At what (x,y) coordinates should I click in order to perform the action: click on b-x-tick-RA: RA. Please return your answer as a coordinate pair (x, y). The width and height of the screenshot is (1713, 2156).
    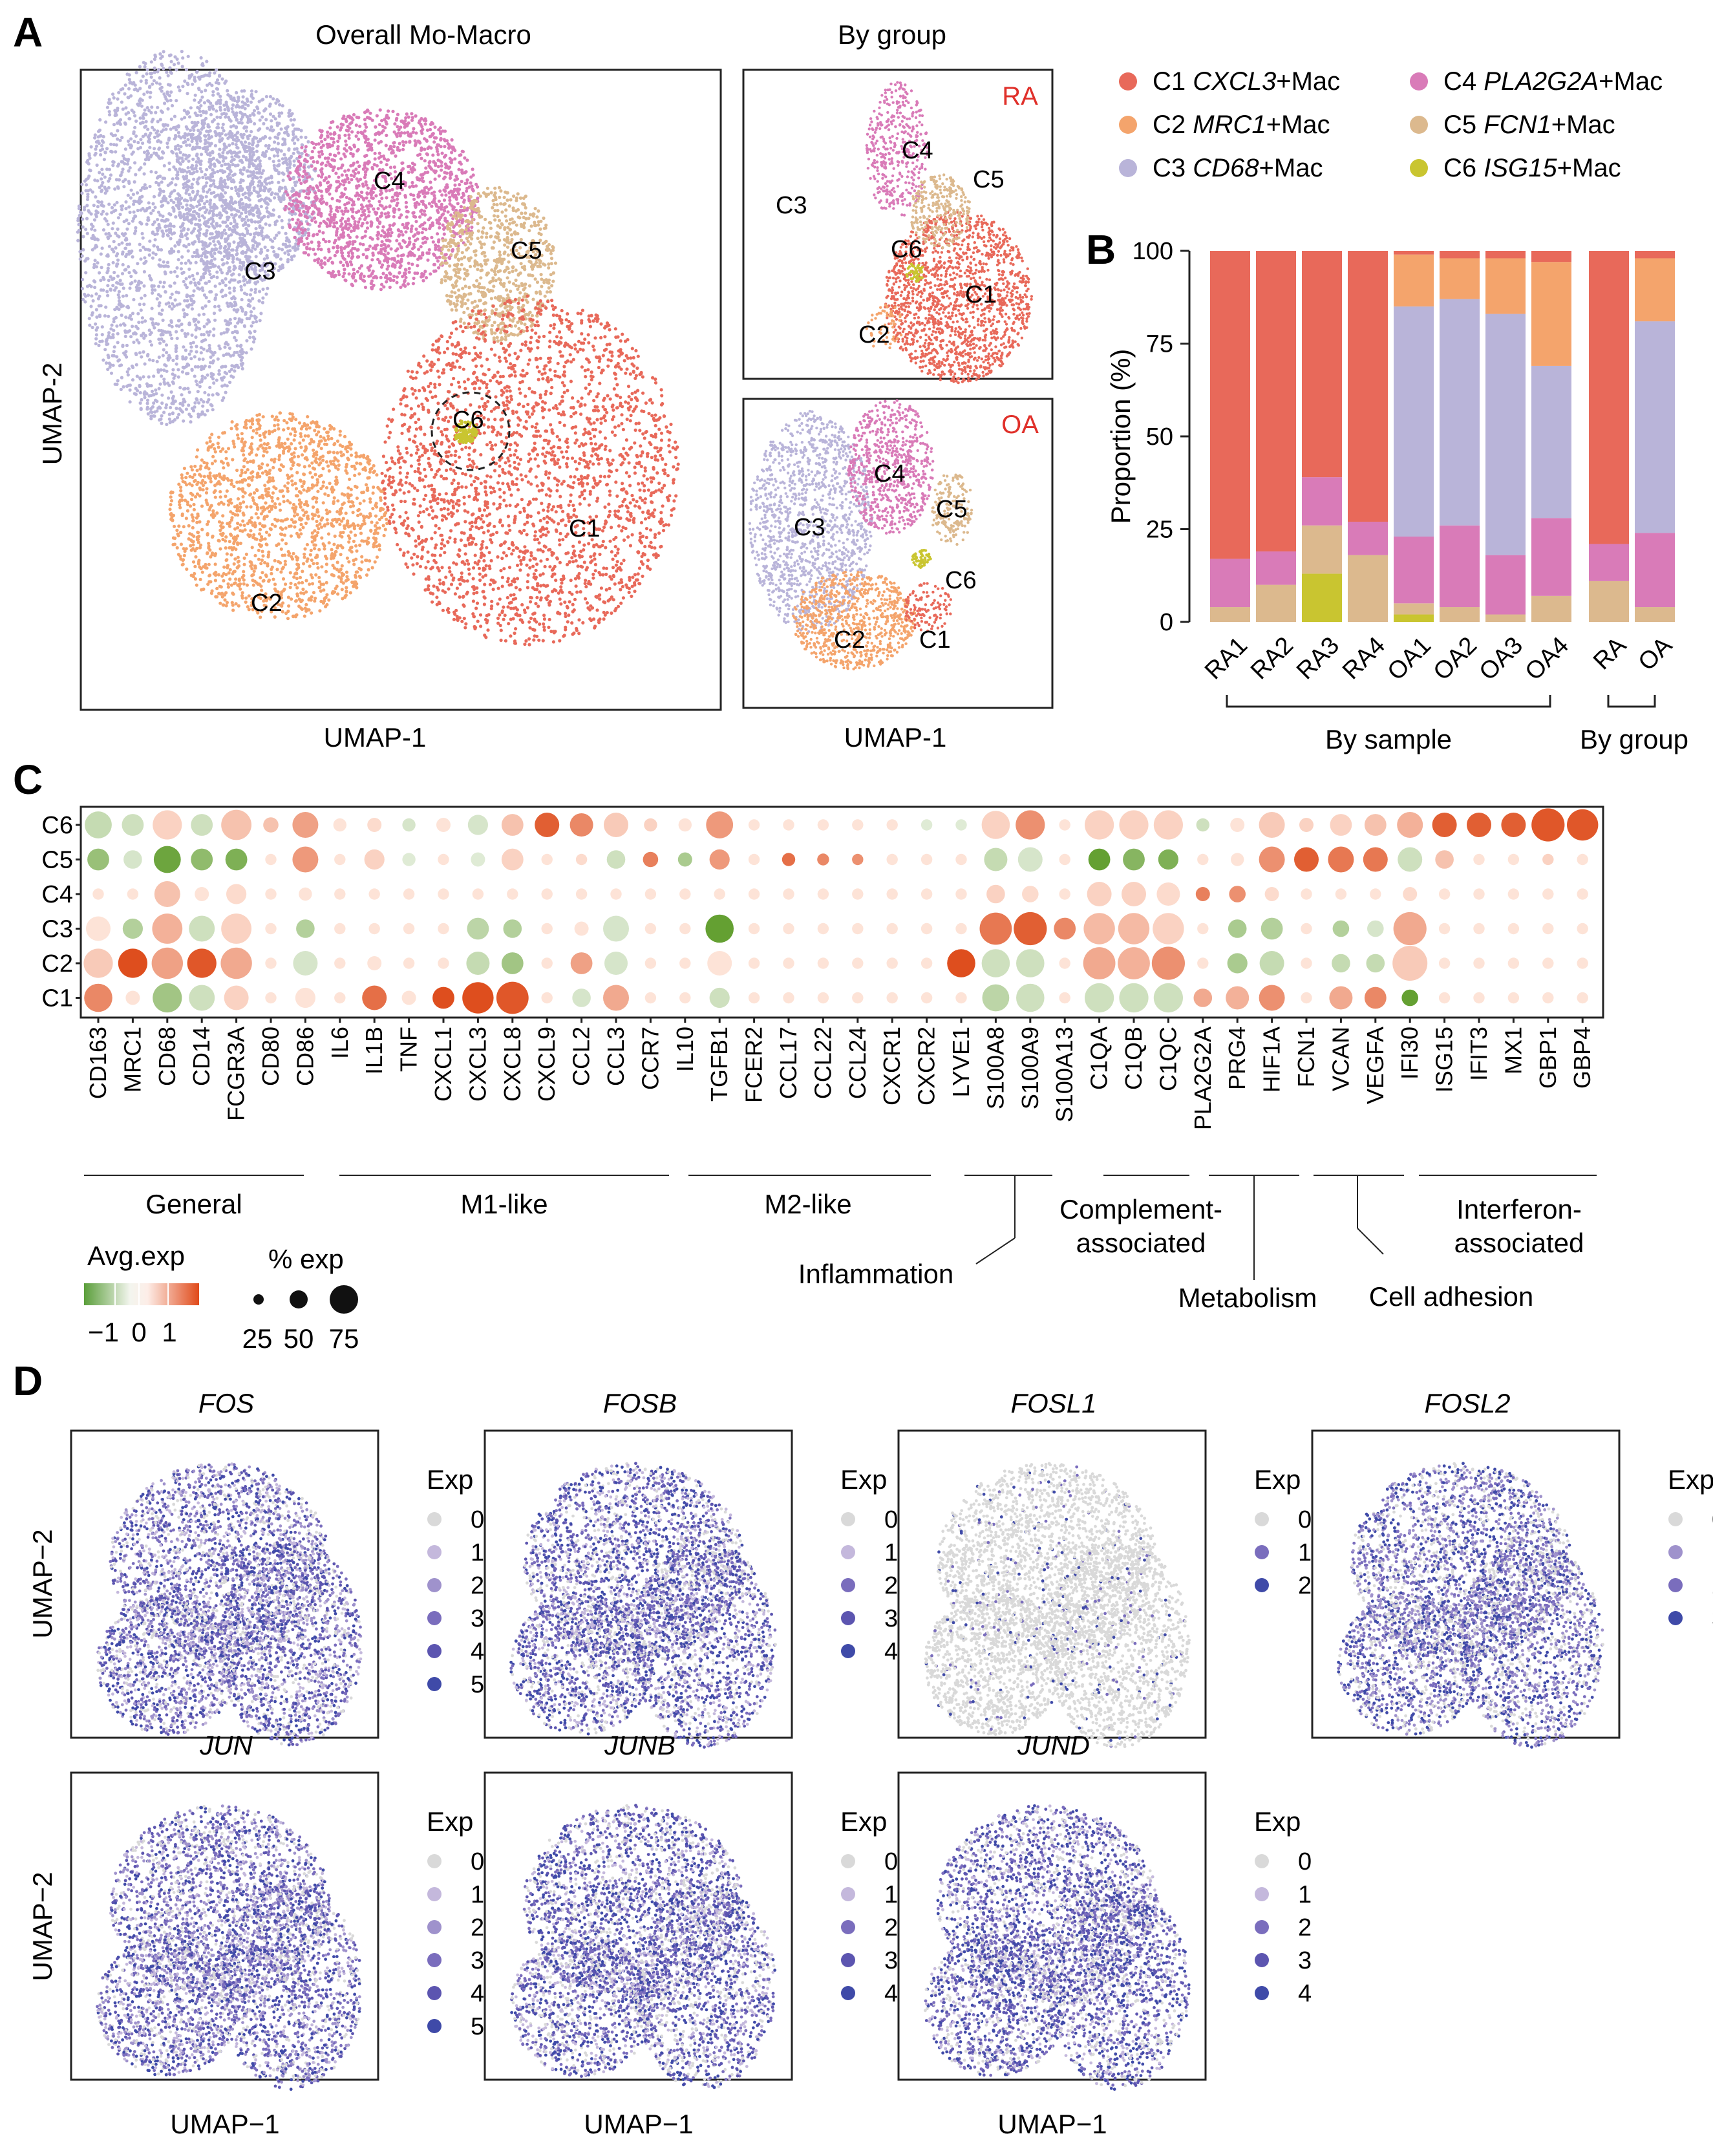
    Looking at the image, I should click on (1610, 654).